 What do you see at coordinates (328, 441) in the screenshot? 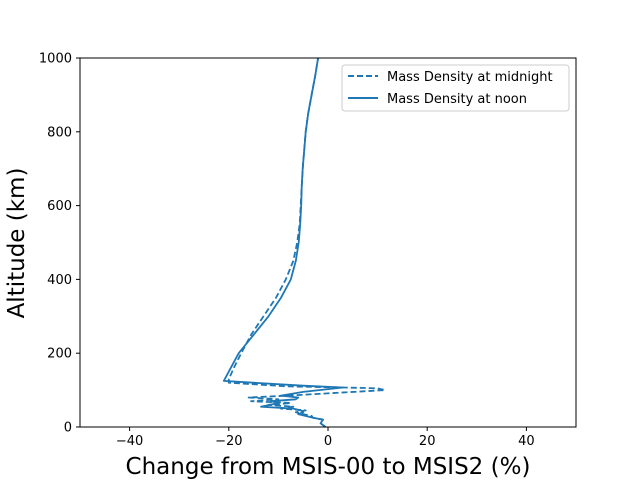
I see `x-tick-label: 0` at bounding box center [328, 441].